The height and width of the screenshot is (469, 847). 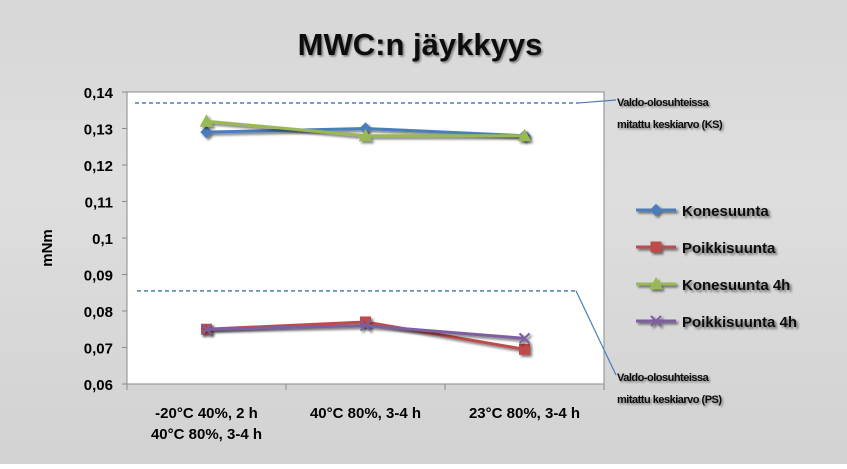 What do you see at coordinates (102, 239) in the screenshot?
I see `y-tick-label: 0,1` at bounding box center [102, 239].